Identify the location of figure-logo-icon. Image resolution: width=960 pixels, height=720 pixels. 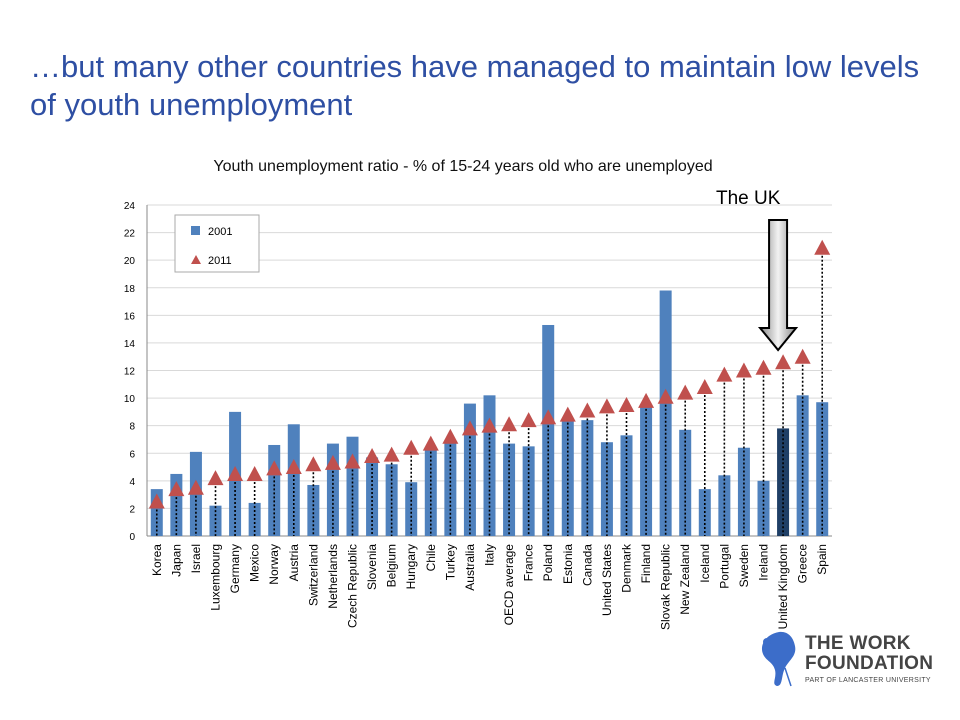
(778, 659).